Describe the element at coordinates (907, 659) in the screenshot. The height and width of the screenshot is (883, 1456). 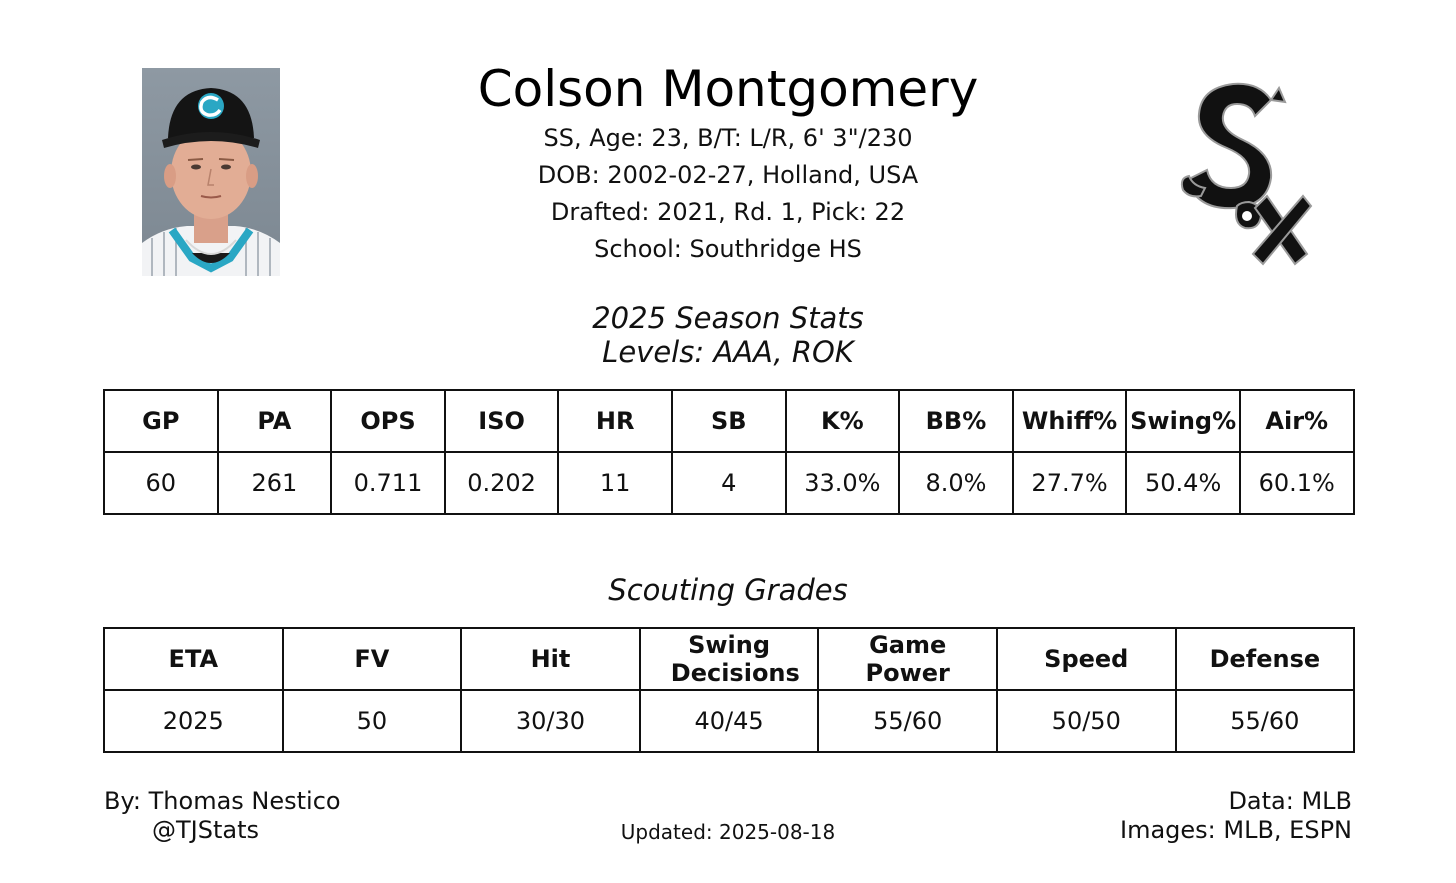
I see `column-header: Game Power` at that location.